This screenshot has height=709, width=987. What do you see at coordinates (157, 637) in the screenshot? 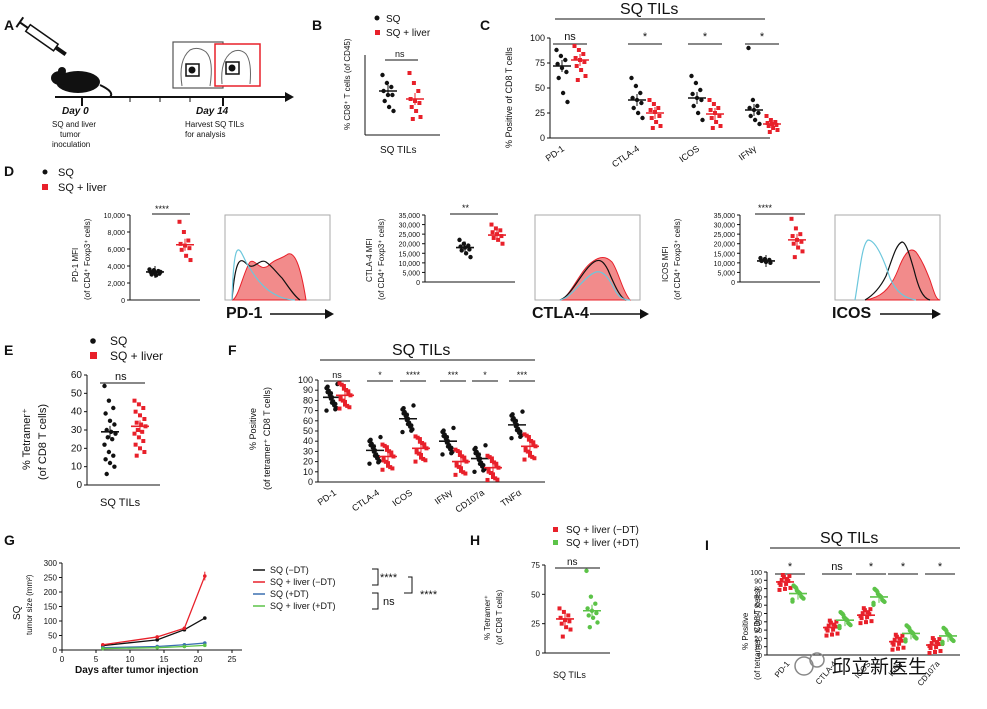
I see `series-point` at bounding box center [157, 637].